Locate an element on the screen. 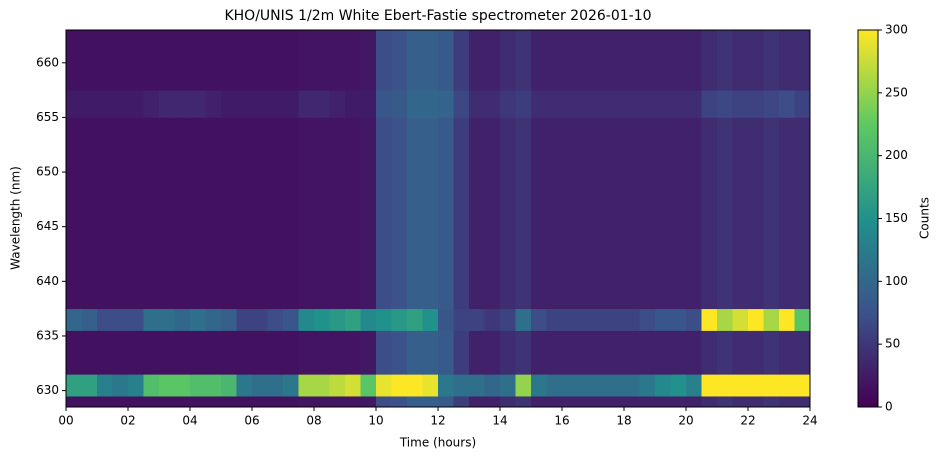  y-tick-label: 630 is located at coordinates (47, 390).